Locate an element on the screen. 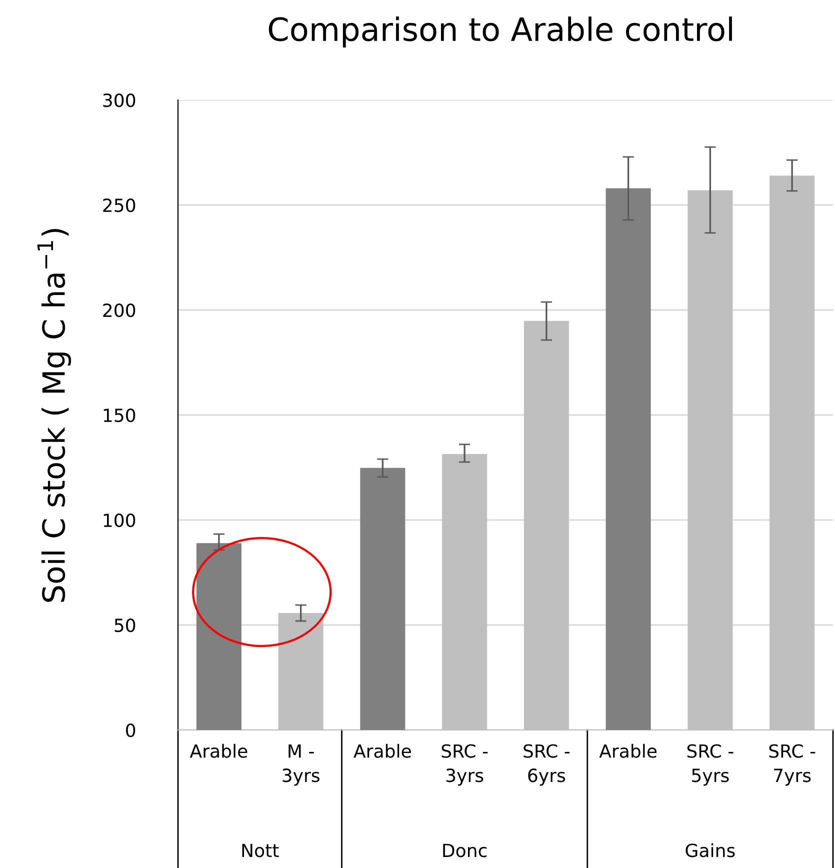 This screenshot has width=835, height=868. y-tick-label: 0 is located at coordinates (131, 730).